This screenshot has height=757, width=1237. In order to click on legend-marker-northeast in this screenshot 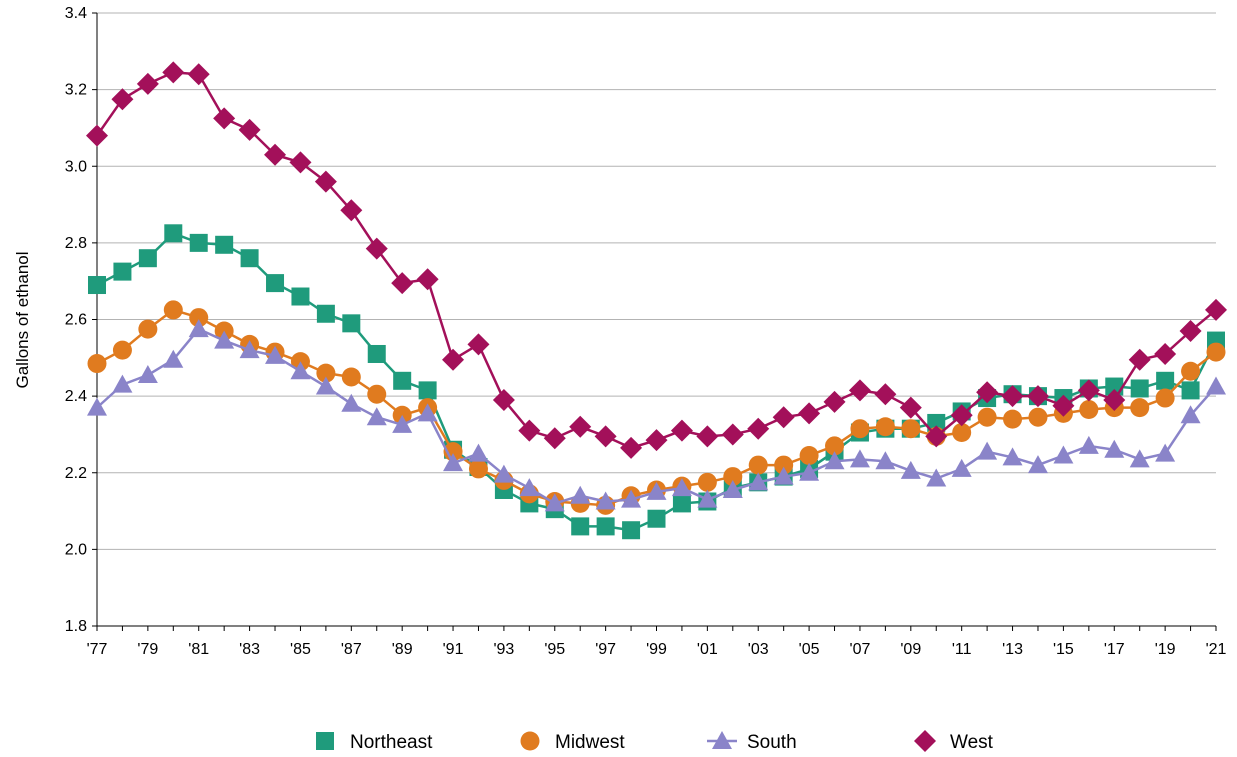, I will do `click(325, 741)`.